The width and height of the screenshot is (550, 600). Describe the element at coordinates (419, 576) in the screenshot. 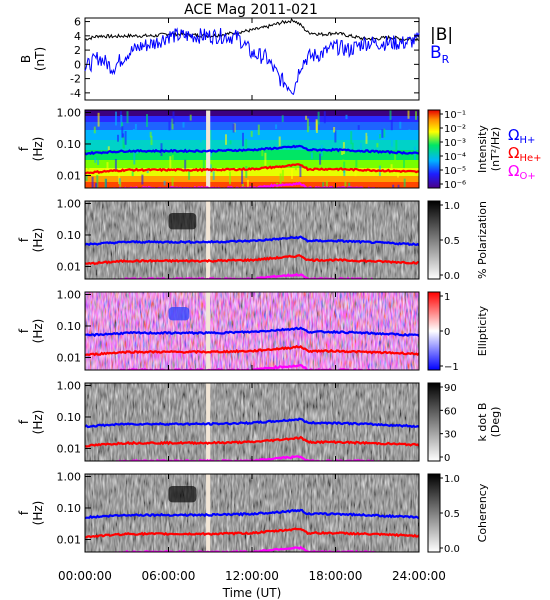

I see `x-tick-label: 24:00:00` at that location.